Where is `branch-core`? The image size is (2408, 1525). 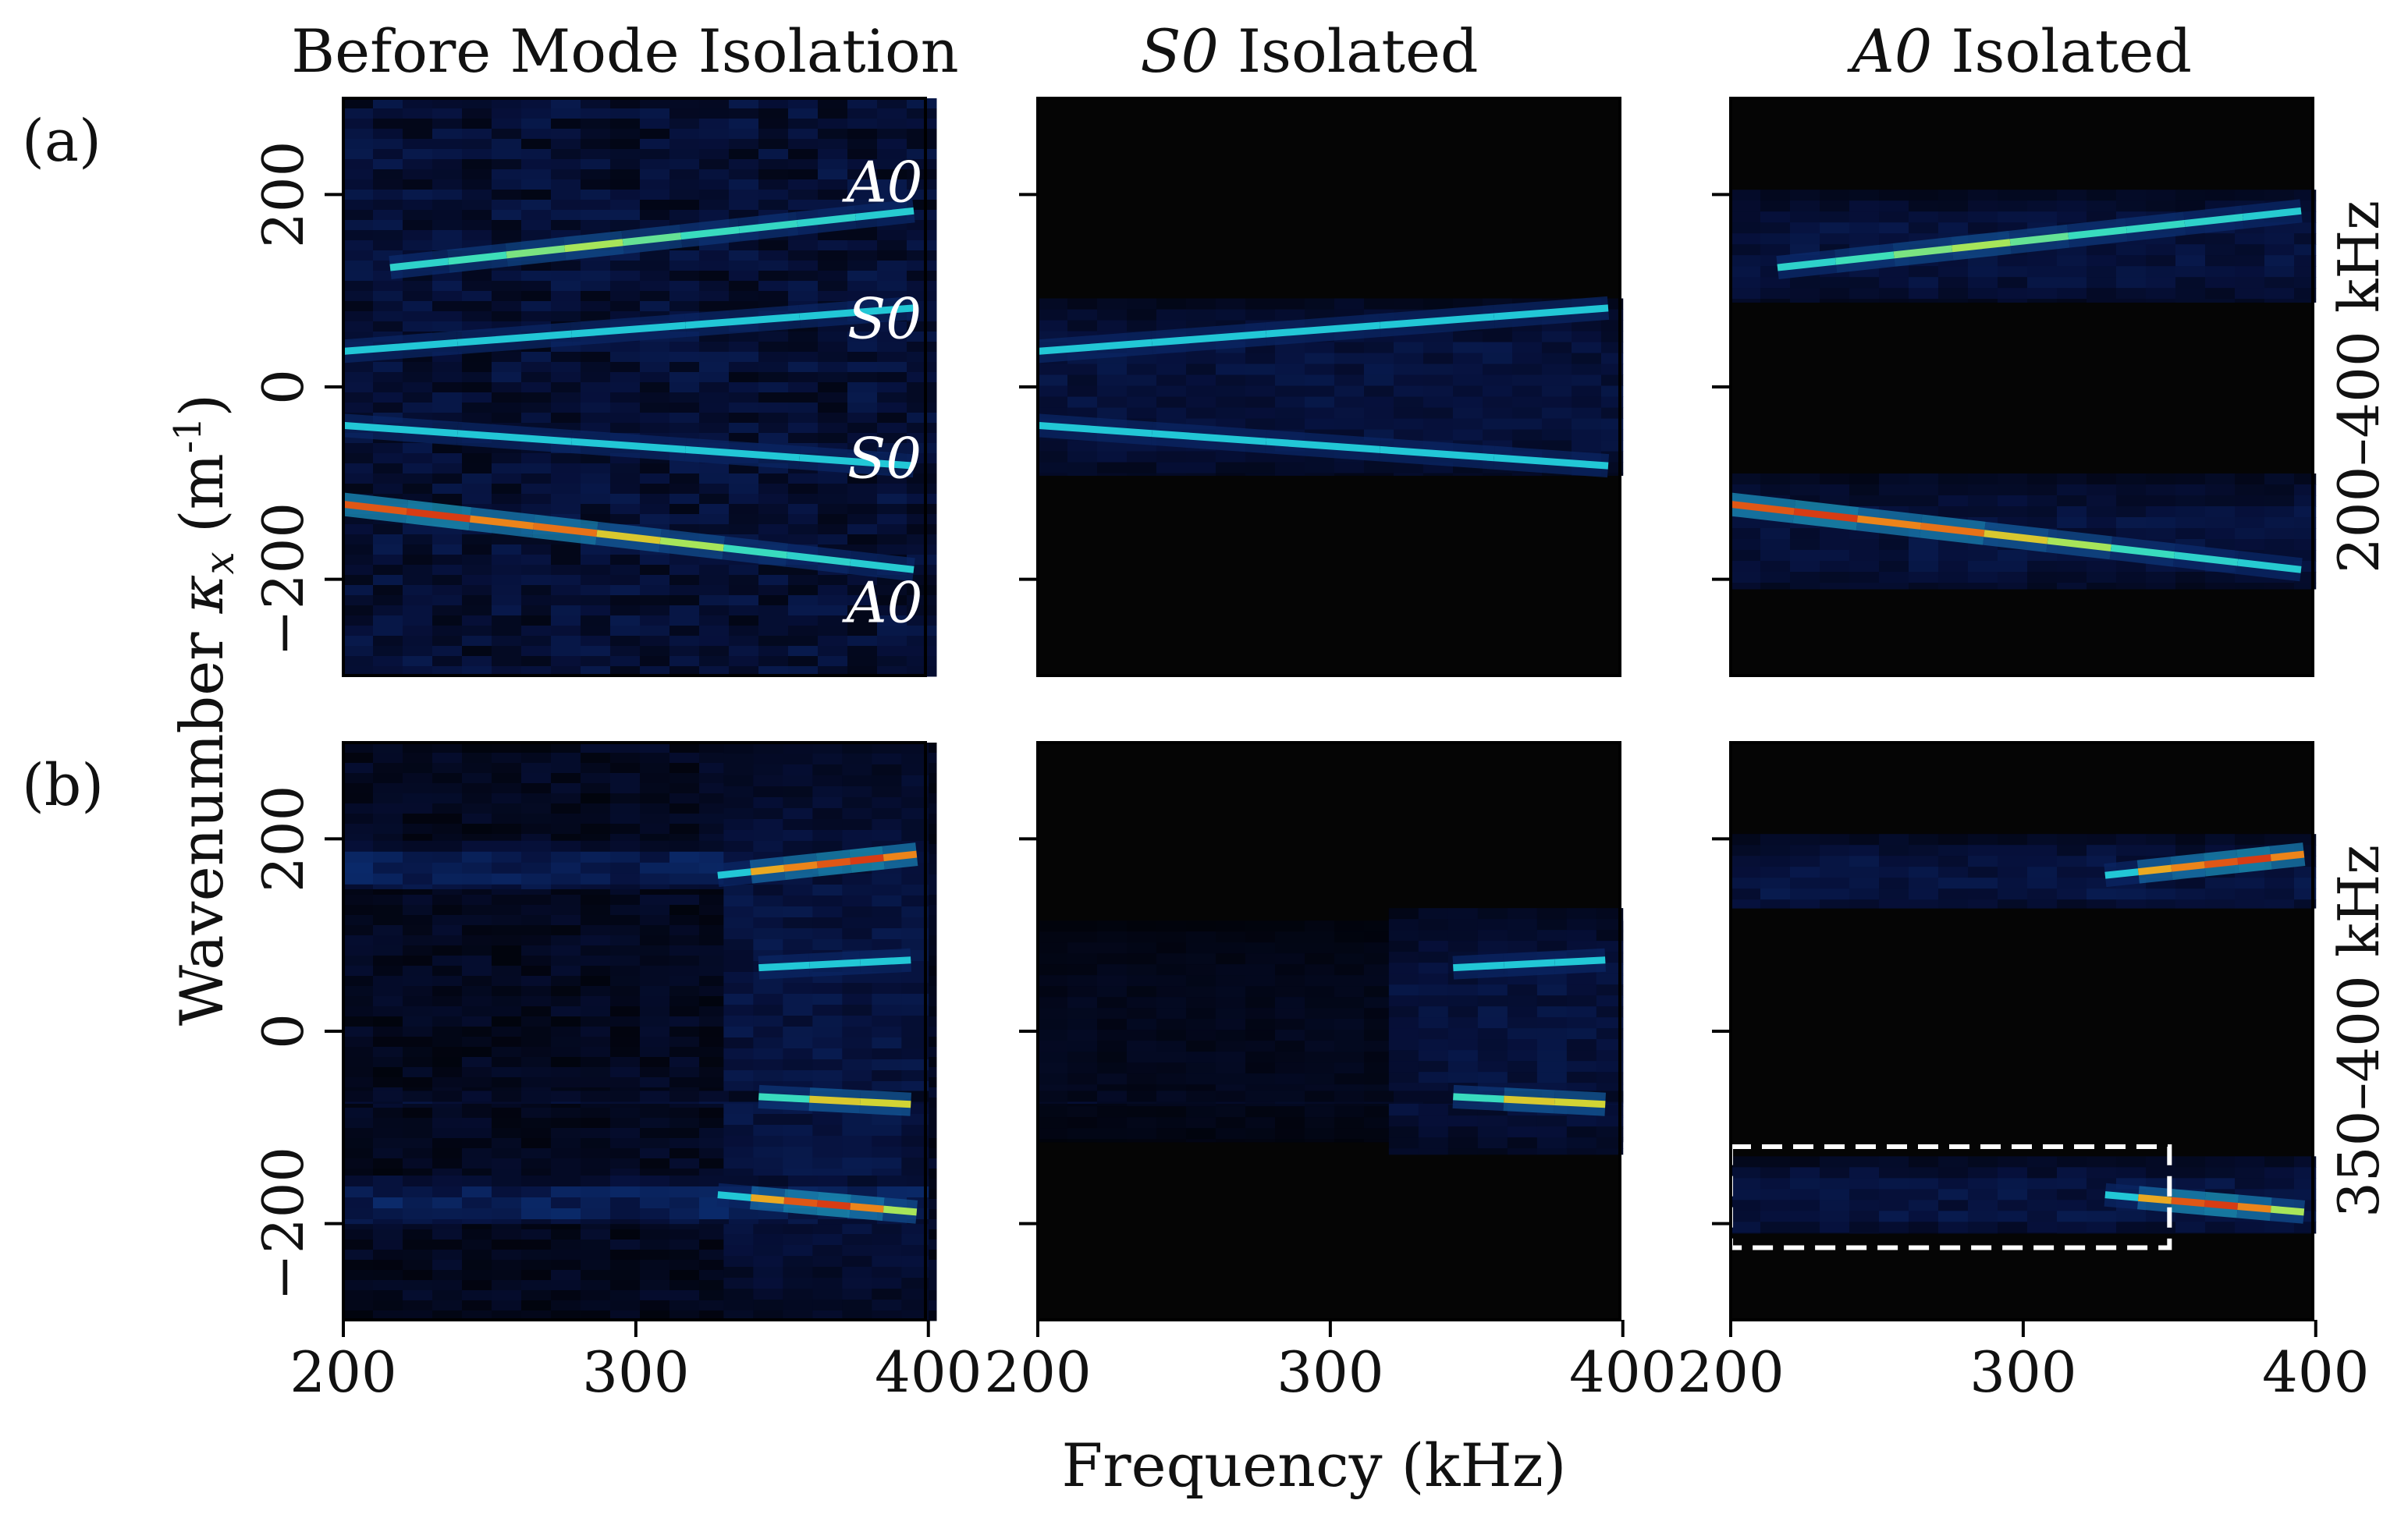 branch-core is located at coordinates (2287, 1210).